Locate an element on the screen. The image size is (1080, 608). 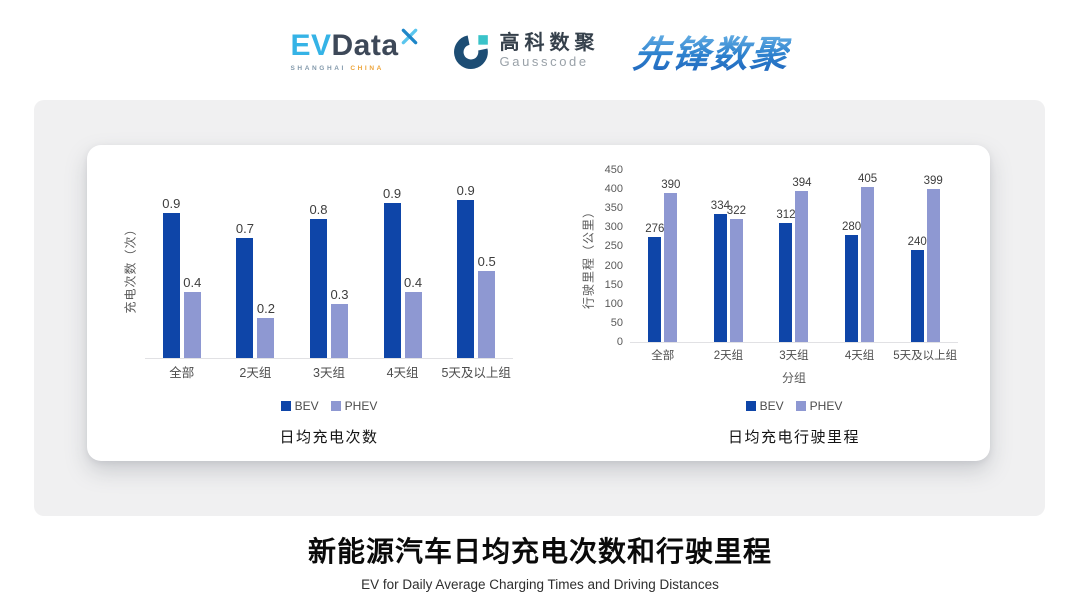
bar-value-label: 276 is located at coordinates (655, 229).